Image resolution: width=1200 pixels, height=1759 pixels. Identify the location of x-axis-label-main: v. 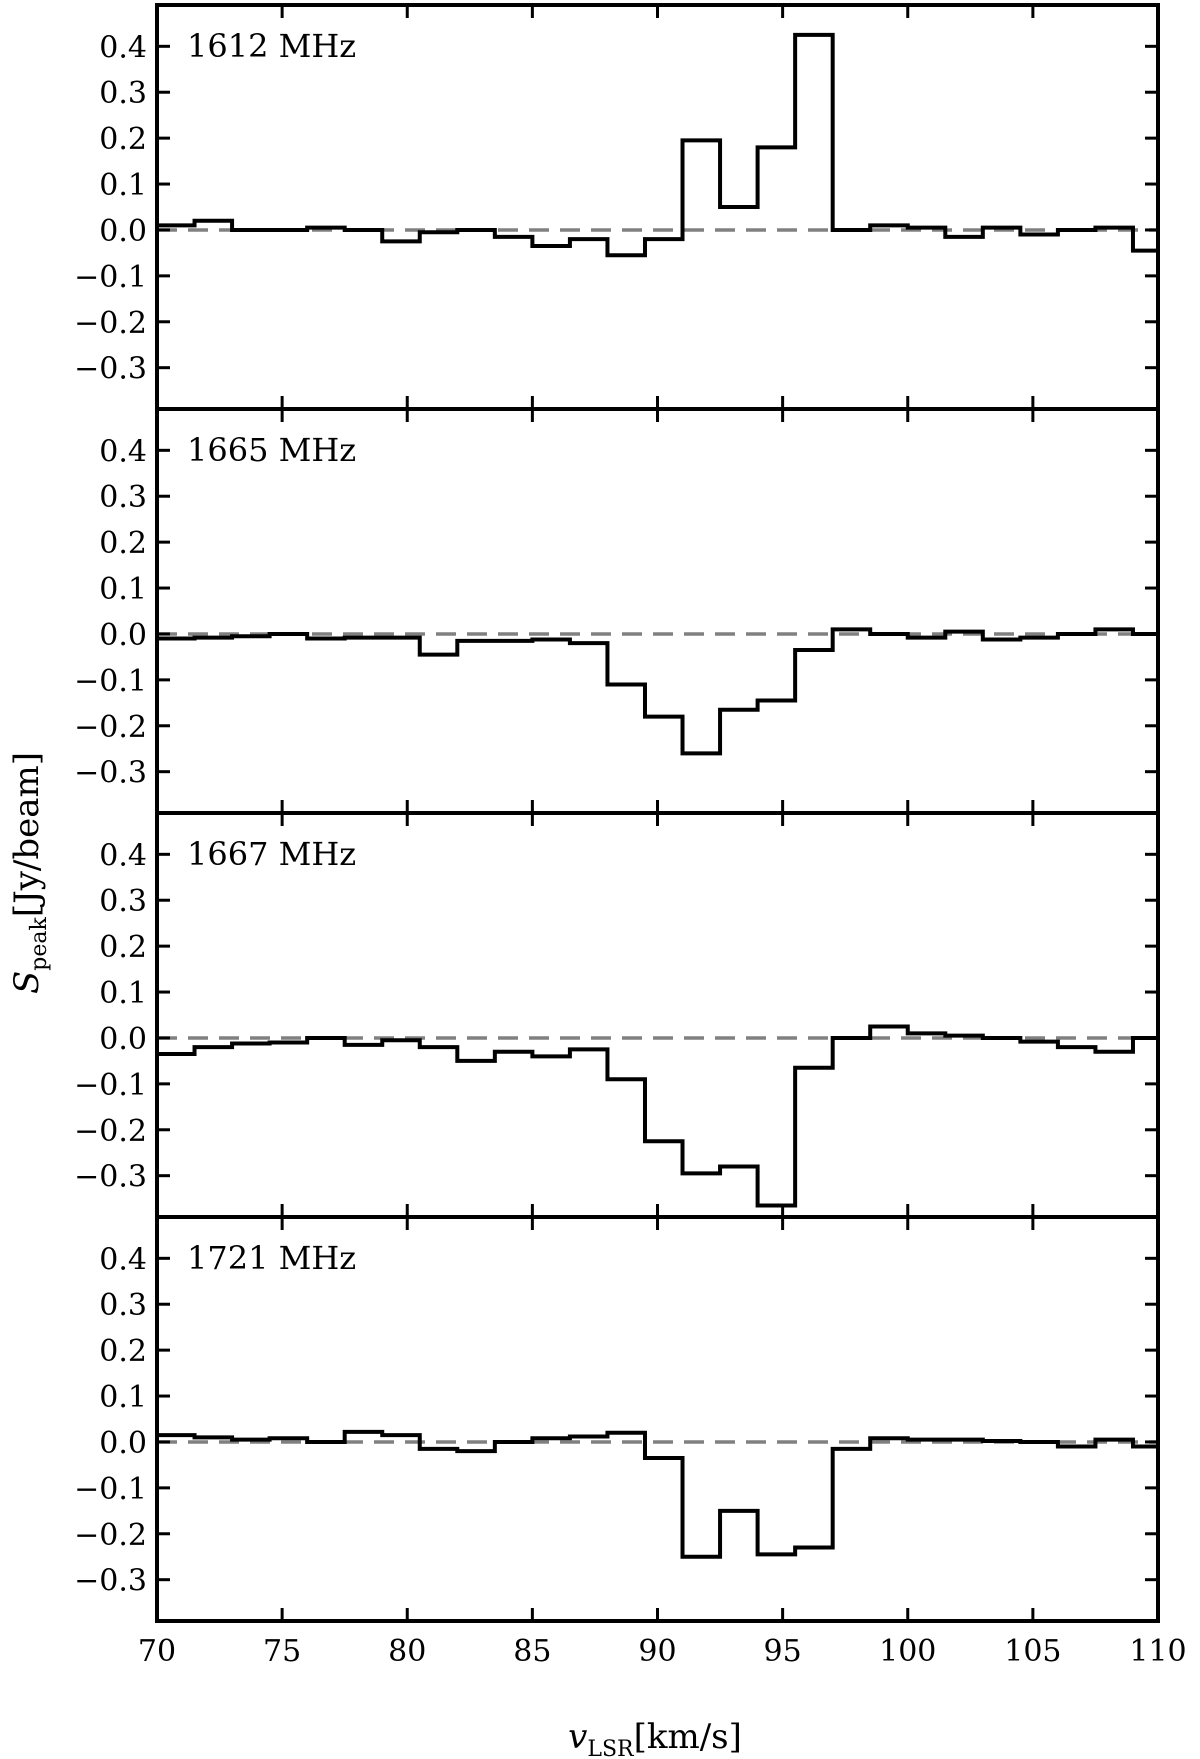
(577, 1737).